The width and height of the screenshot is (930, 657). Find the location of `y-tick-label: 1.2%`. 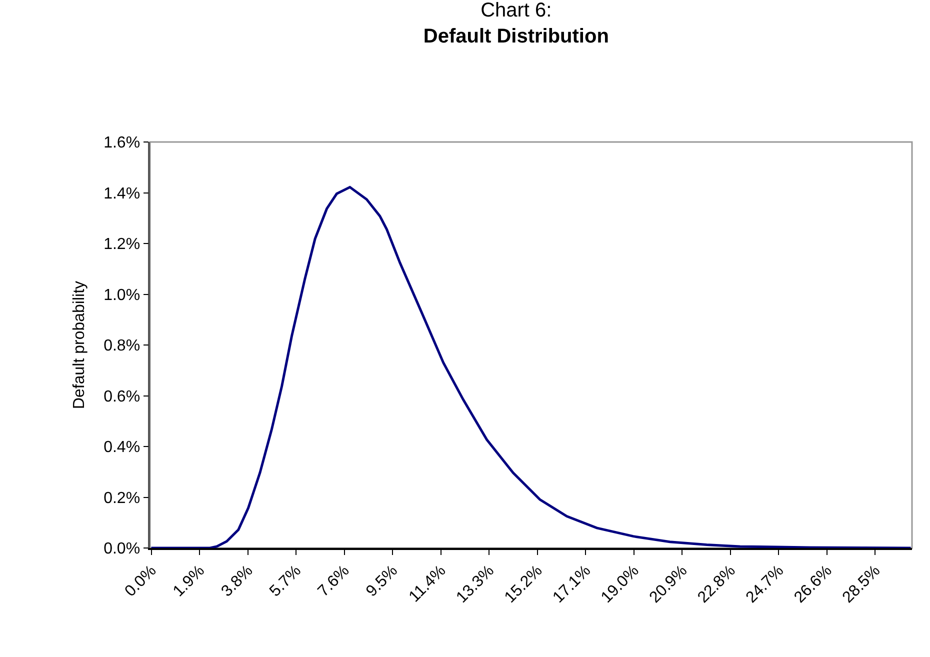

y-tick-label: 1.2% is located at coordinates (122, 245).